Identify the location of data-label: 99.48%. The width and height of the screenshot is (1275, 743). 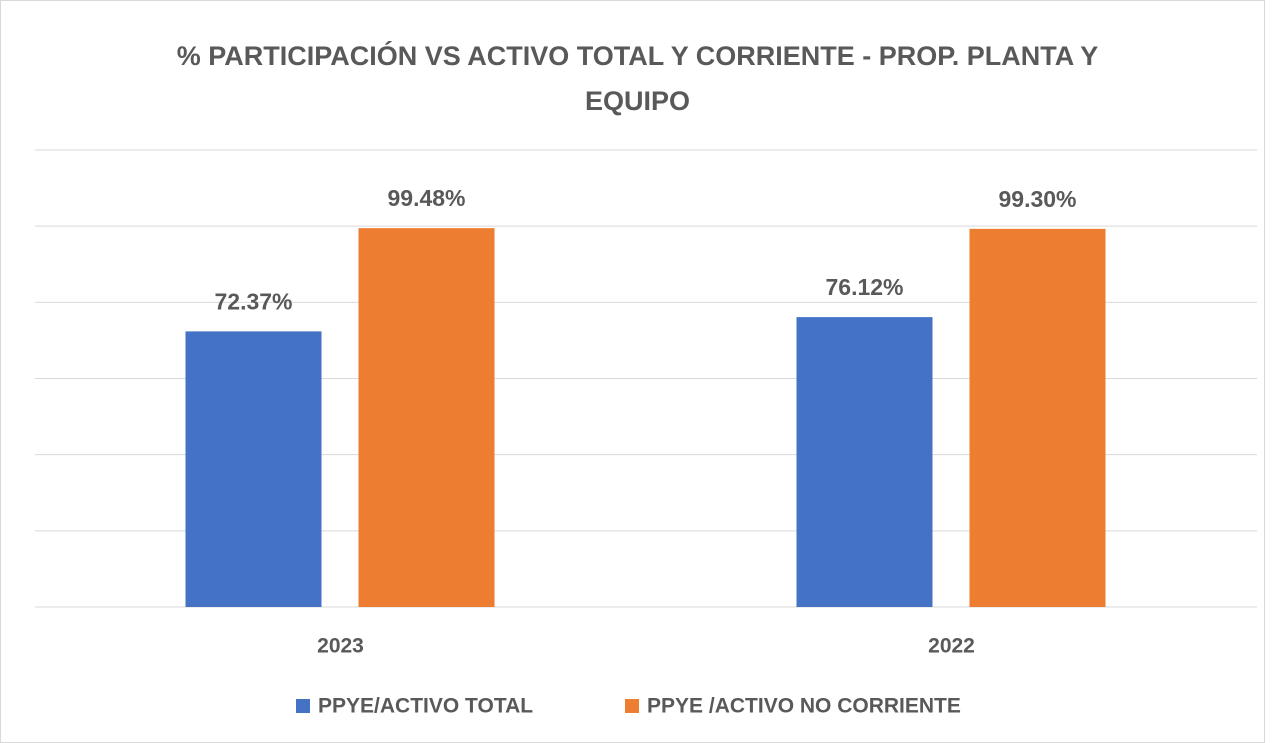
(426, 198).